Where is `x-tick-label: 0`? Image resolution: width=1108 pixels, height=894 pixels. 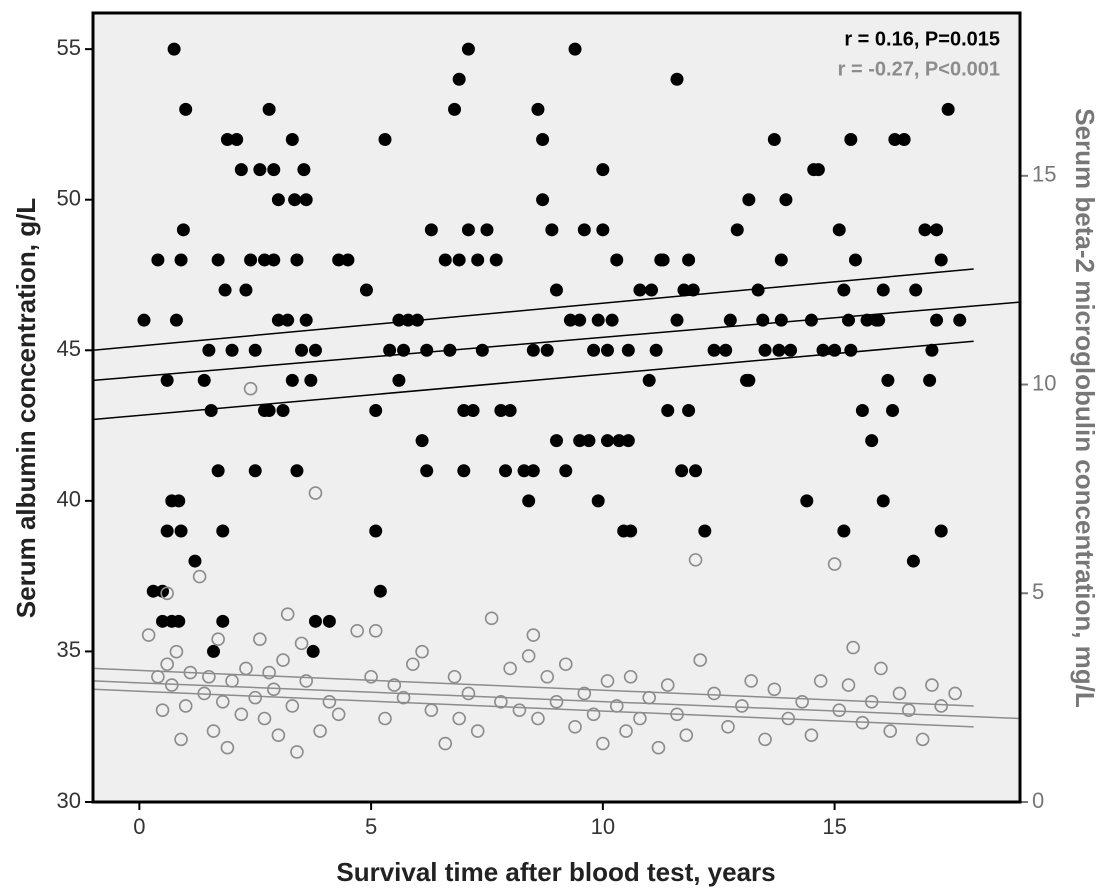
x-tick-label: 0 is located at coordinates (139, 826).